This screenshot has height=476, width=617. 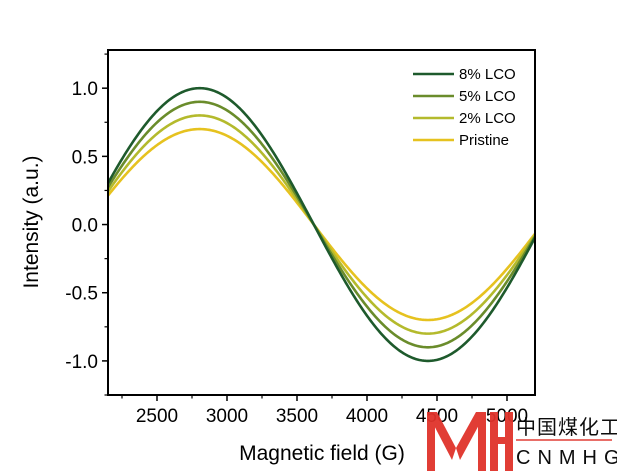 I want to click on x-tick-label: 3000, so click(x=227, y=416).